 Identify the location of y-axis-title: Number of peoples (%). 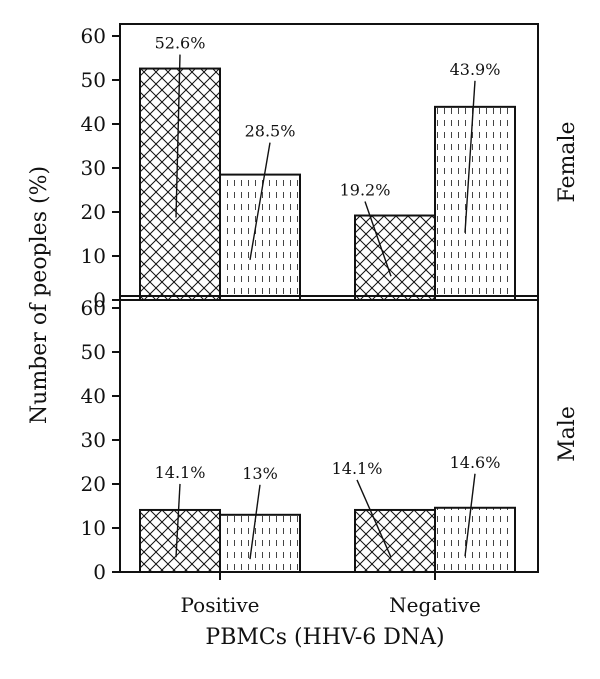
(39, 295).